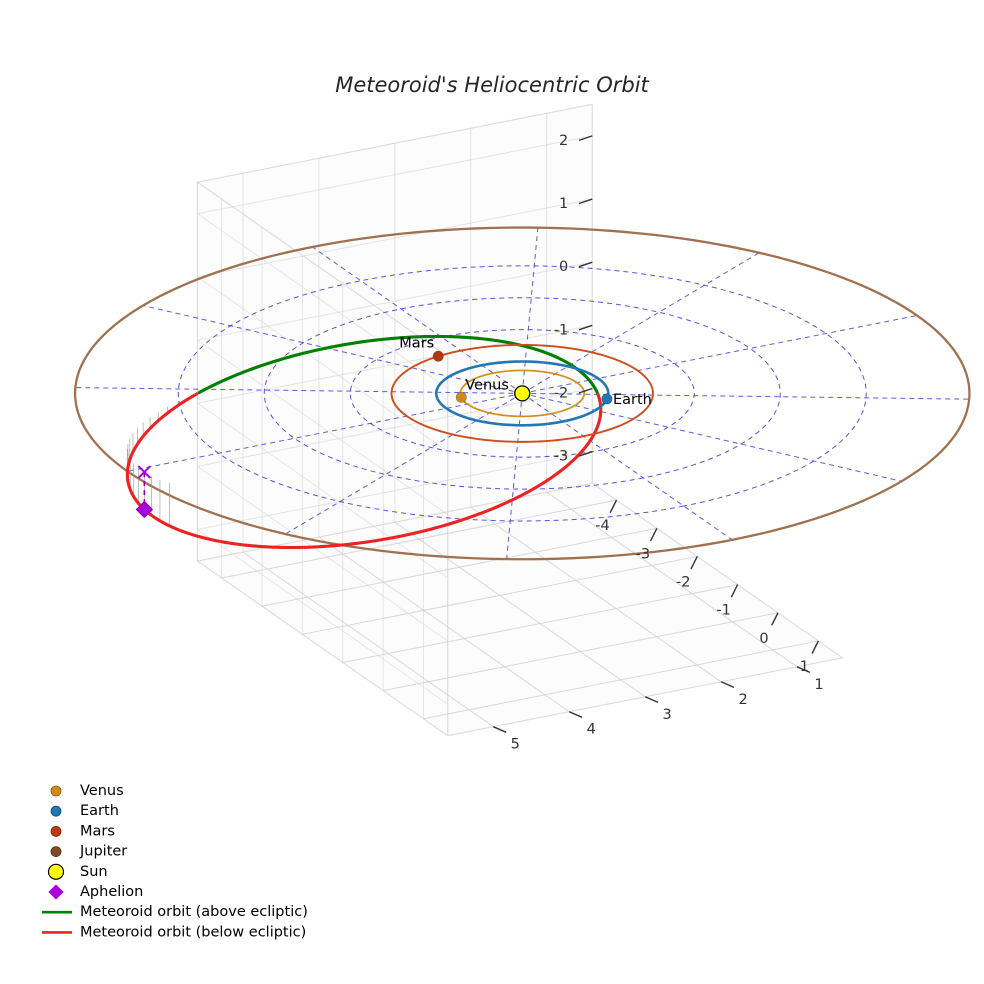  Describe the element at coordinates (487, 385) in the screenshot. I see `venus-label: Venus` at that location.